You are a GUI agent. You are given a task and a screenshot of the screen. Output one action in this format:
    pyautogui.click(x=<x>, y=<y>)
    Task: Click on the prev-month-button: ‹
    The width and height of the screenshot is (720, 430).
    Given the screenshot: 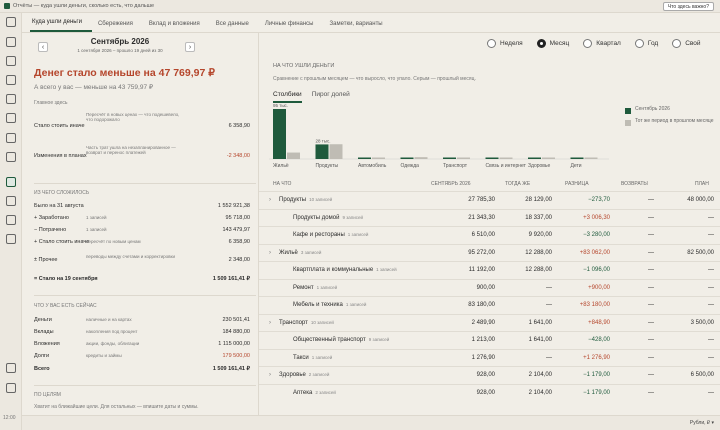 What is the action you would take?
    pyautogui.click(x=43, y=47)
    